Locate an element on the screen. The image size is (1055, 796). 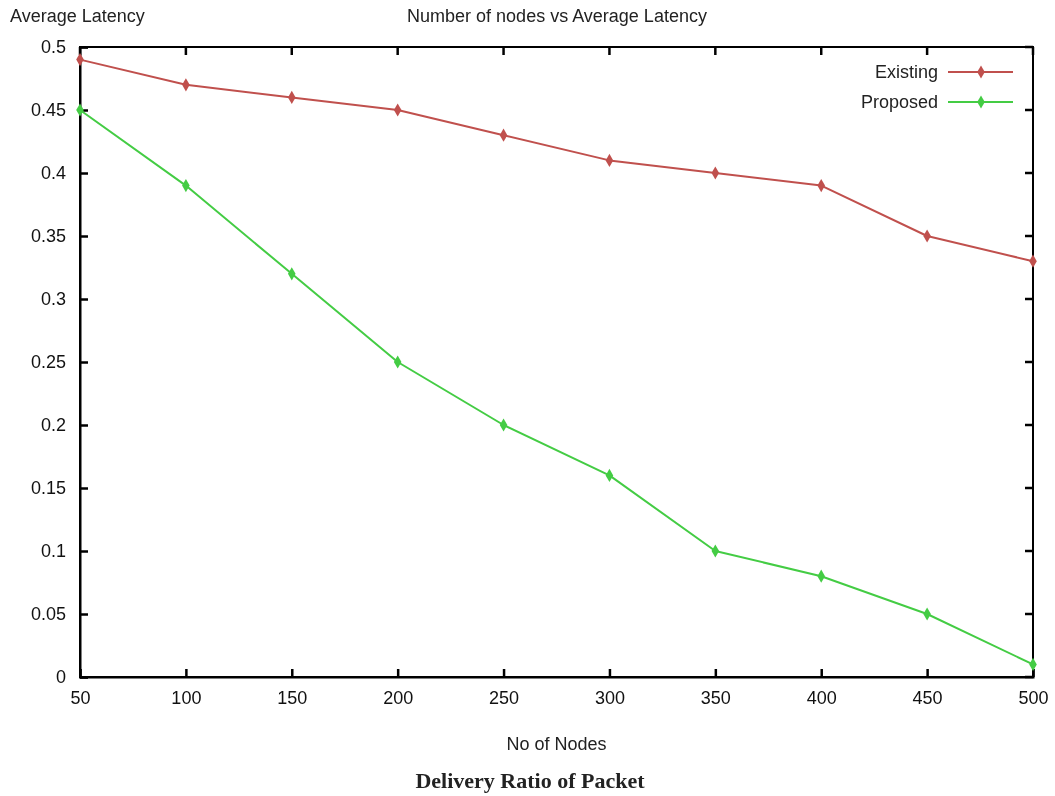
y-tick-label: 0 is located at coordinates (60, 677).